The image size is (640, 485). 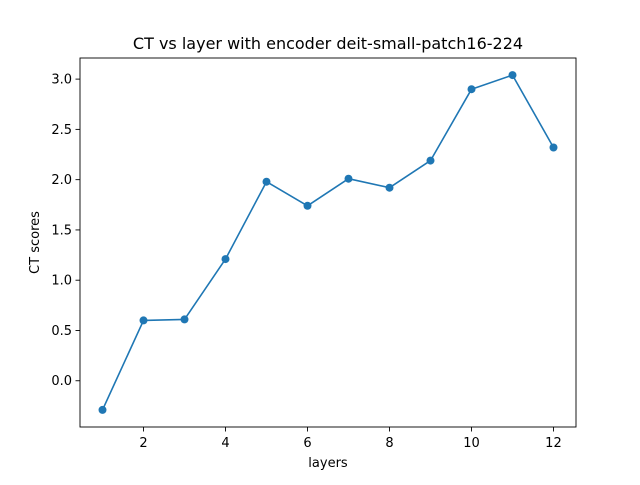 What do you see at coordinates (389, 443) in the screenshot?
I see `x-tick-label: 8` at bounding box center [389, 443].